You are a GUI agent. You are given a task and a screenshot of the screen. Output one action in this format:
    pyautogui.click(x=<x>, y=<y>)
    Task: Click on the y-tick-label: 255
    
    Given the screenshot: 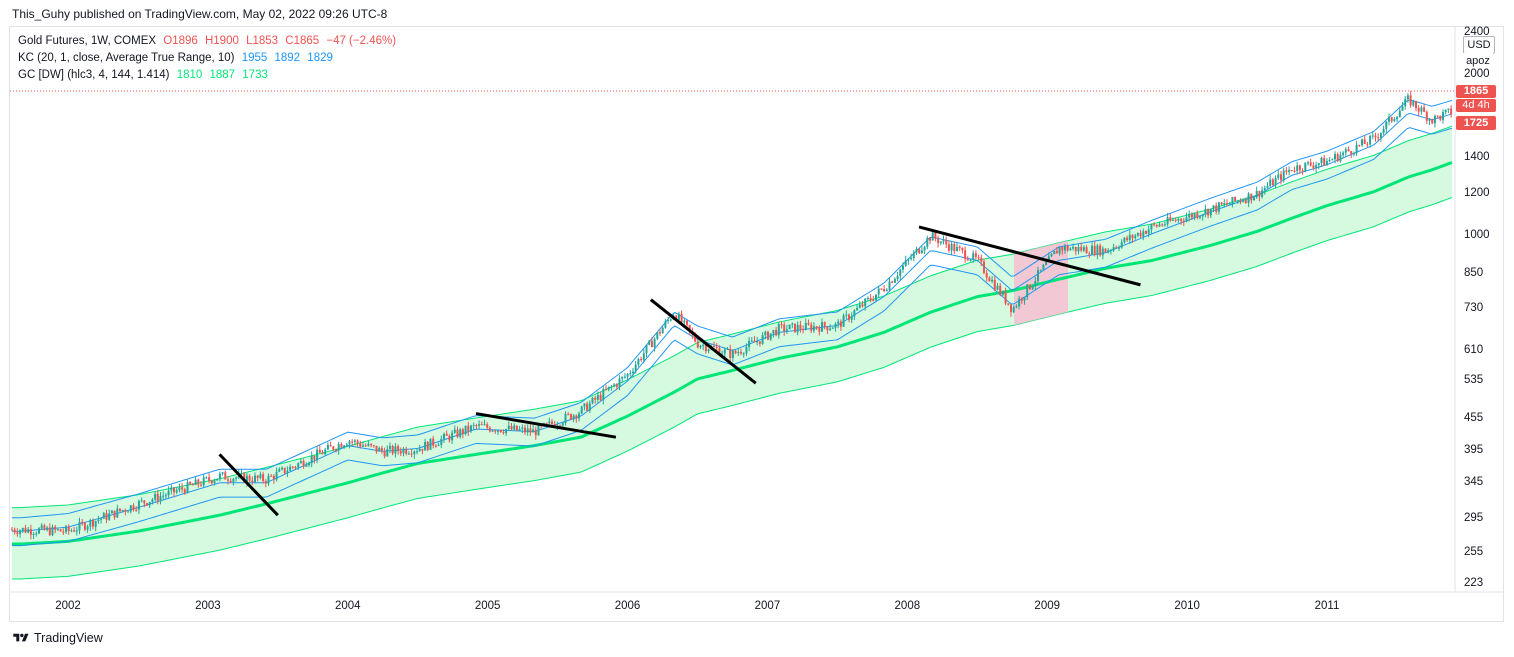 What is the action you would take?
    pyautogui.click(x=1474, y=551)
    